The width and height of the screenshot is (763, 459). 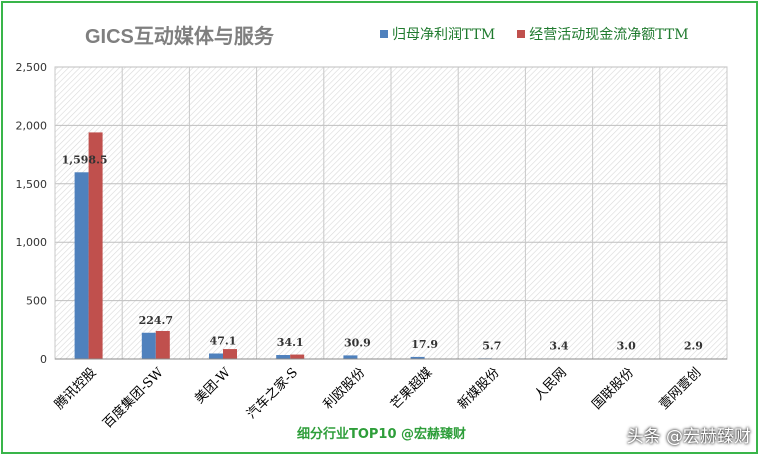 What do you see at coordinates (491, 345) in the screenshot?
I see `data-label: 5.7` at bounding box center [491, 345].